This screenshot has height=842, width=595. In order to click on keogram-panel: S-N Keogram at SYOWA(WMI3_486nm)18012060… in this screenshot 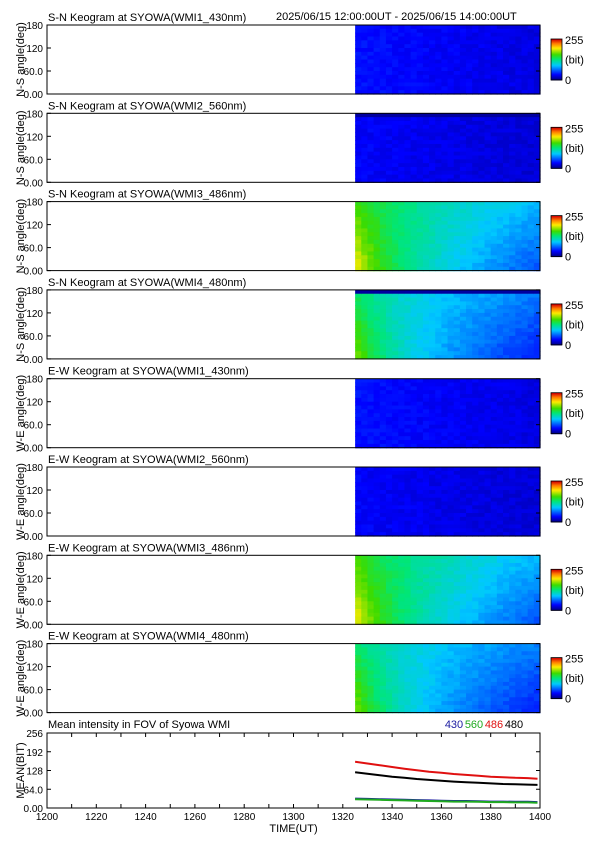, I will do `click(299, 233)`.